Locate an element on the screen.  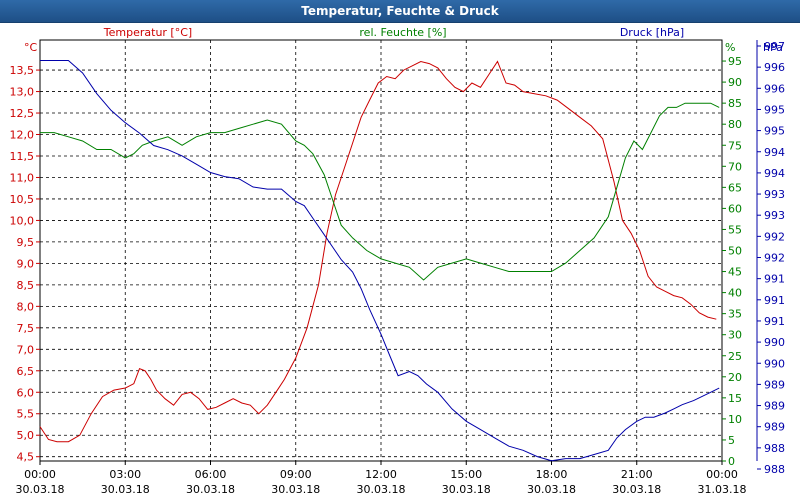
x-tick-time: 21:00 is located at coordinates (637, 474).